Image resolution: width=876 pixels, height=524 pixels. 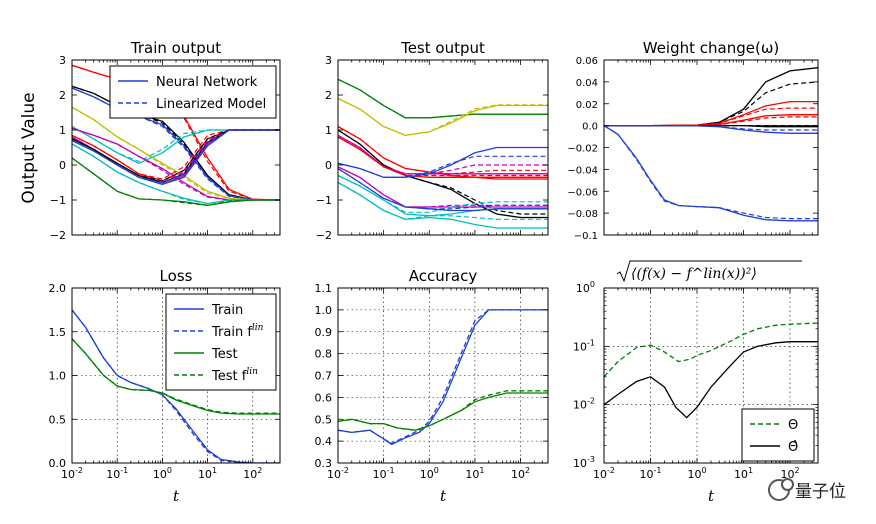 I want to click on y-tick-label: 0.3, so click(x=324, y=463).